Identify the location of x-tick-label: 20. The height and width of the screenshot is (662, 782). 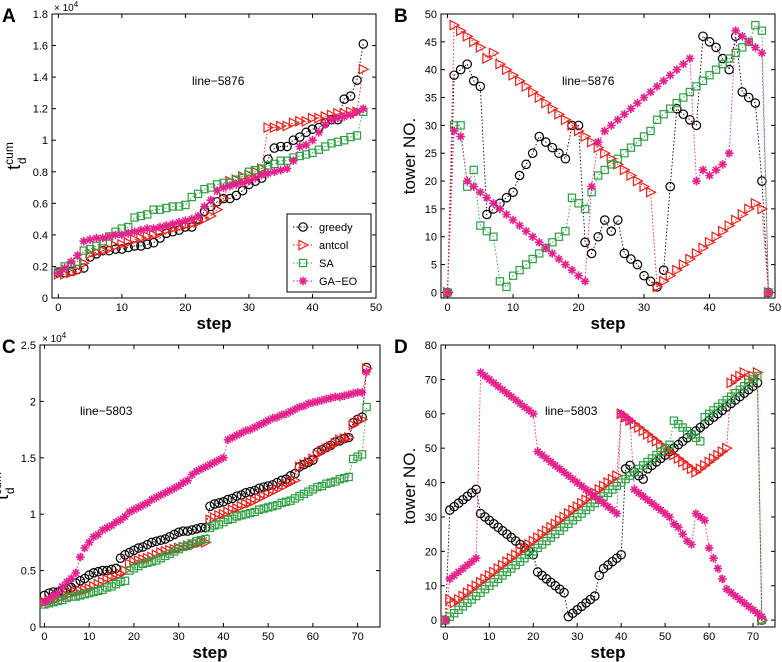
(533, 637).